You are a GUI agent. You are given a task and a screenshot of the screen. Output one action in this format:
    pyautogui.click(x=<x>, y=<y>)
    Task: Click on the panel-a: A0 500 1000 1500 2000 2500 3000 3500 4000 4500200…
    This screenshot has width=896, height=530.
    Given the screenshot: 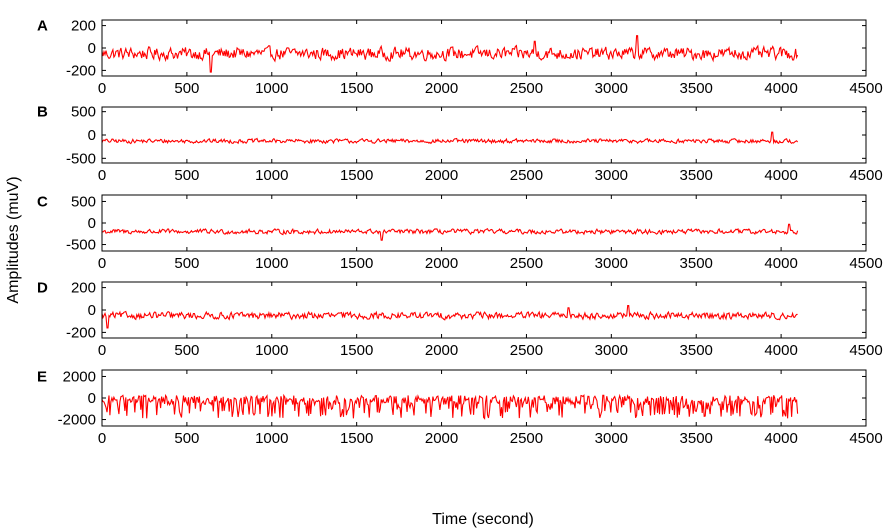 What is the action you would take?
    pyautogui.click(x=460, y=57)
    